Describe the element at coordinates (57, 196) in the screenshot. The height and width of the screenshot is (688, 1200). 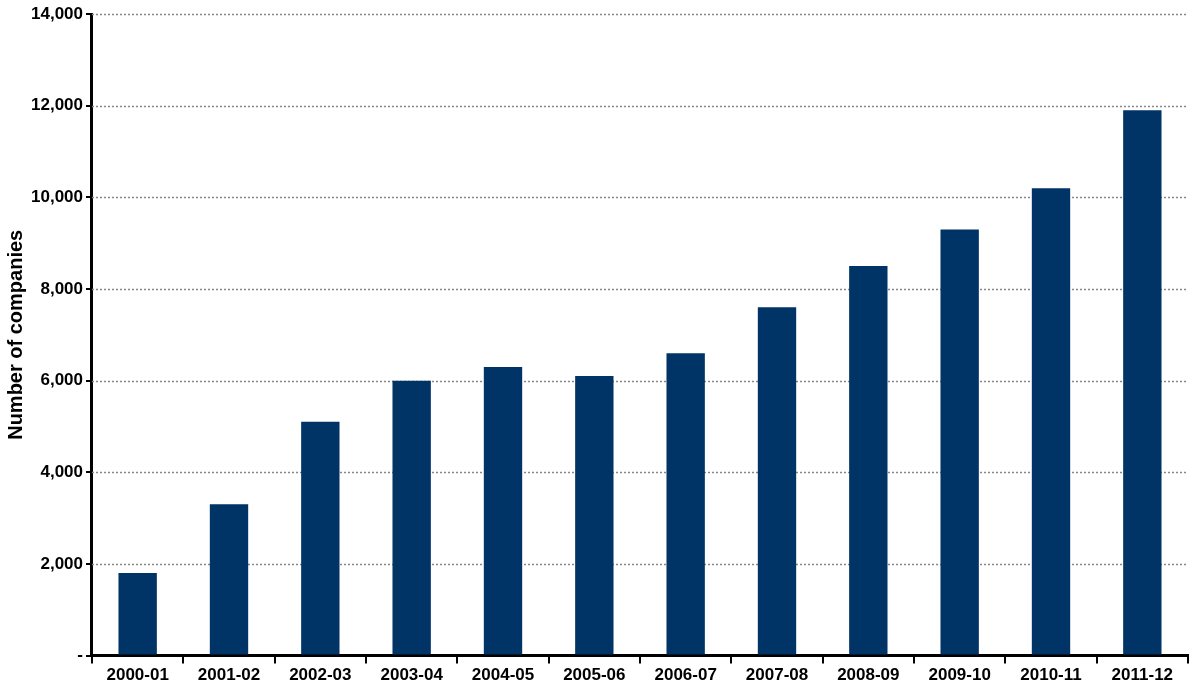
I see `y-tick-label: 10,000` at that location.